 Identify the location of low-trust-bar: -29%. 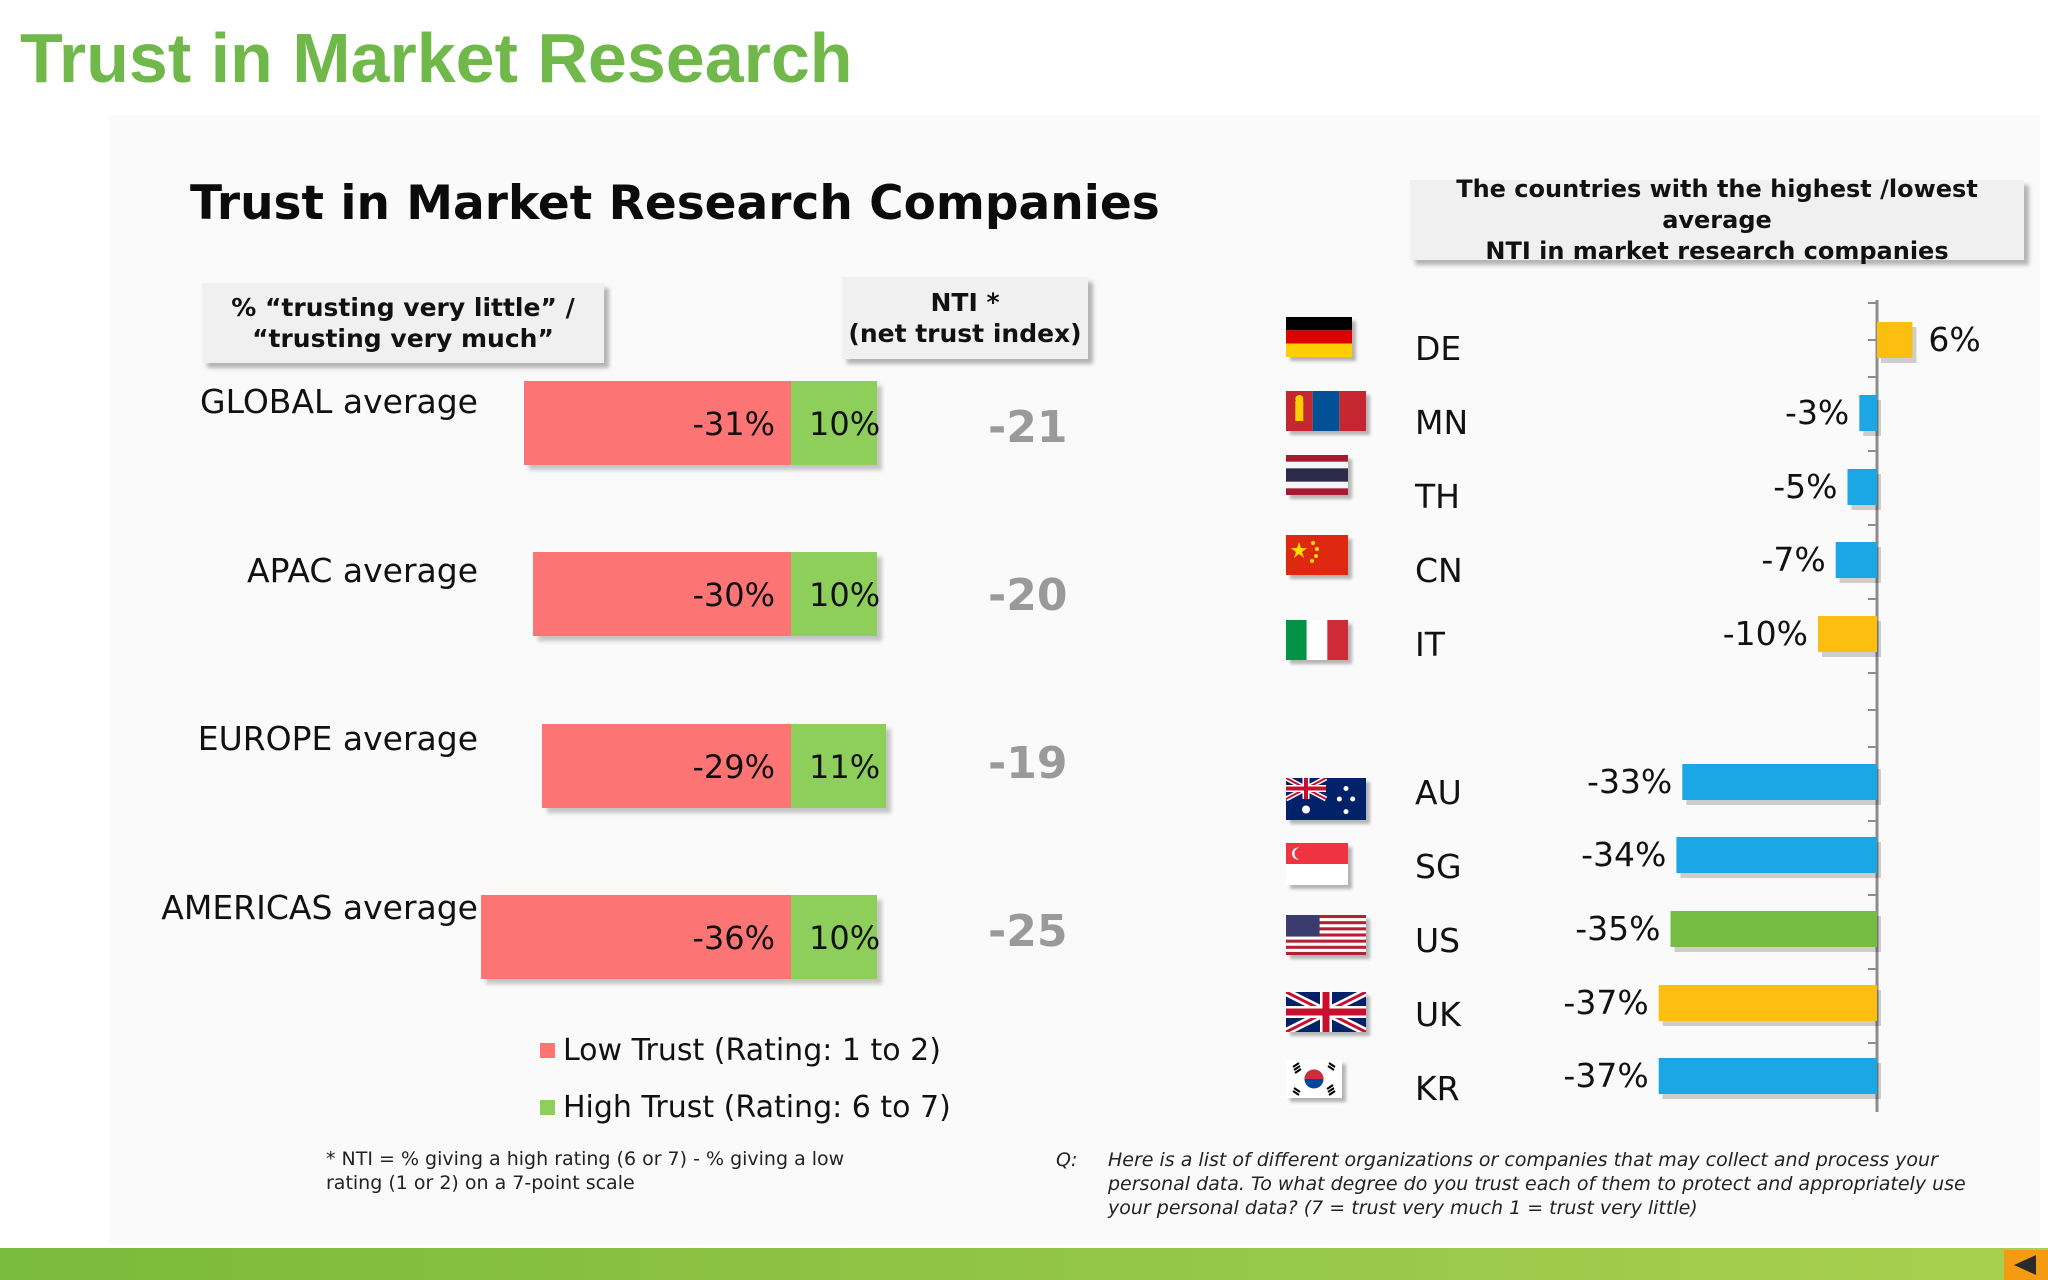
(666, 766).